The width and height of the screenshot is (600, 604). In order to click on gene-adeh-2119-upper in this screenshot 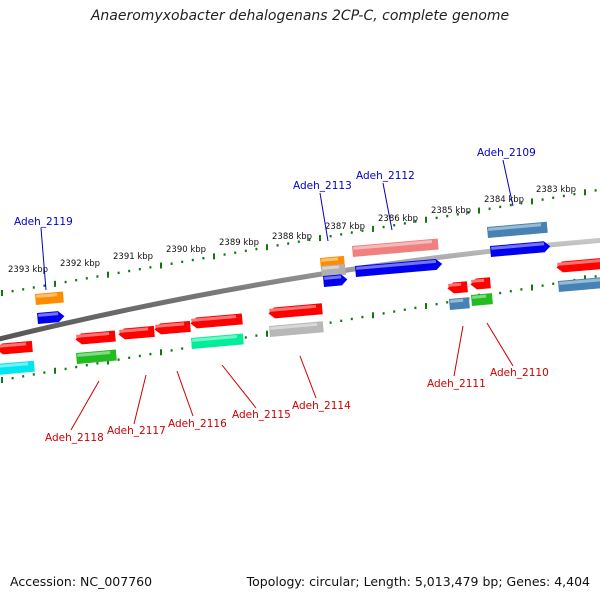, I will do `click(49, 298)`.